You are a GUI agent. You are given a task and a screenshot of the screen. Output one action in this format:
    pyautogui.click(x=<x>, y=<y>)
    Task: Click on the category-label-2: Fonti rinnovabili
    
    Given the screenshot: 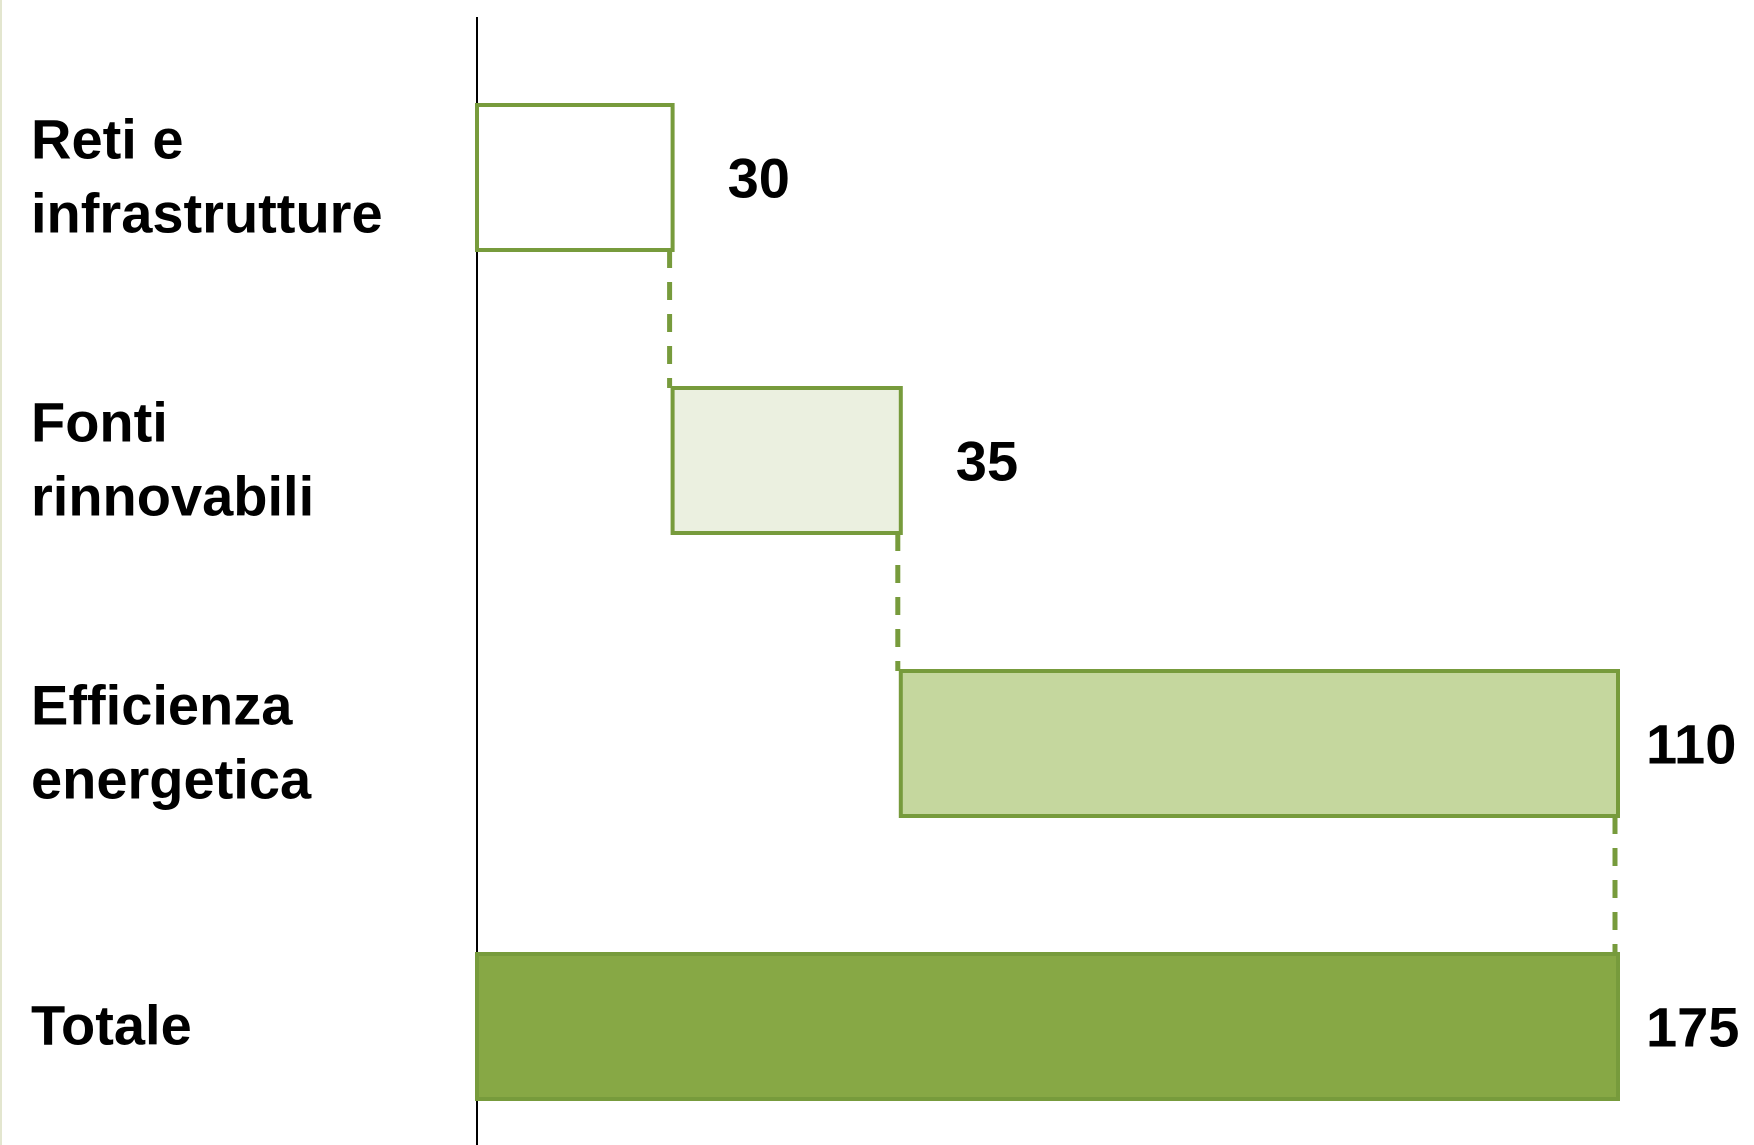 What is the action you would take?
    pyautogui.click(x=172, y=459)
    